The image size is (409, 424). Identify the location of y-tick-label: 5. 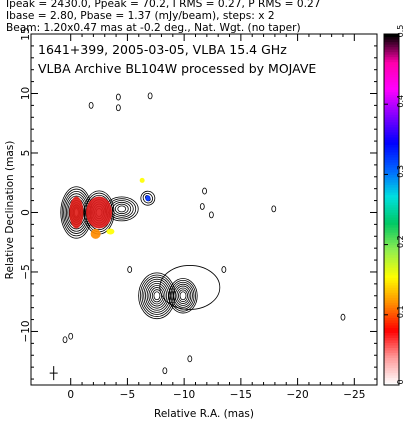
(26, 153).